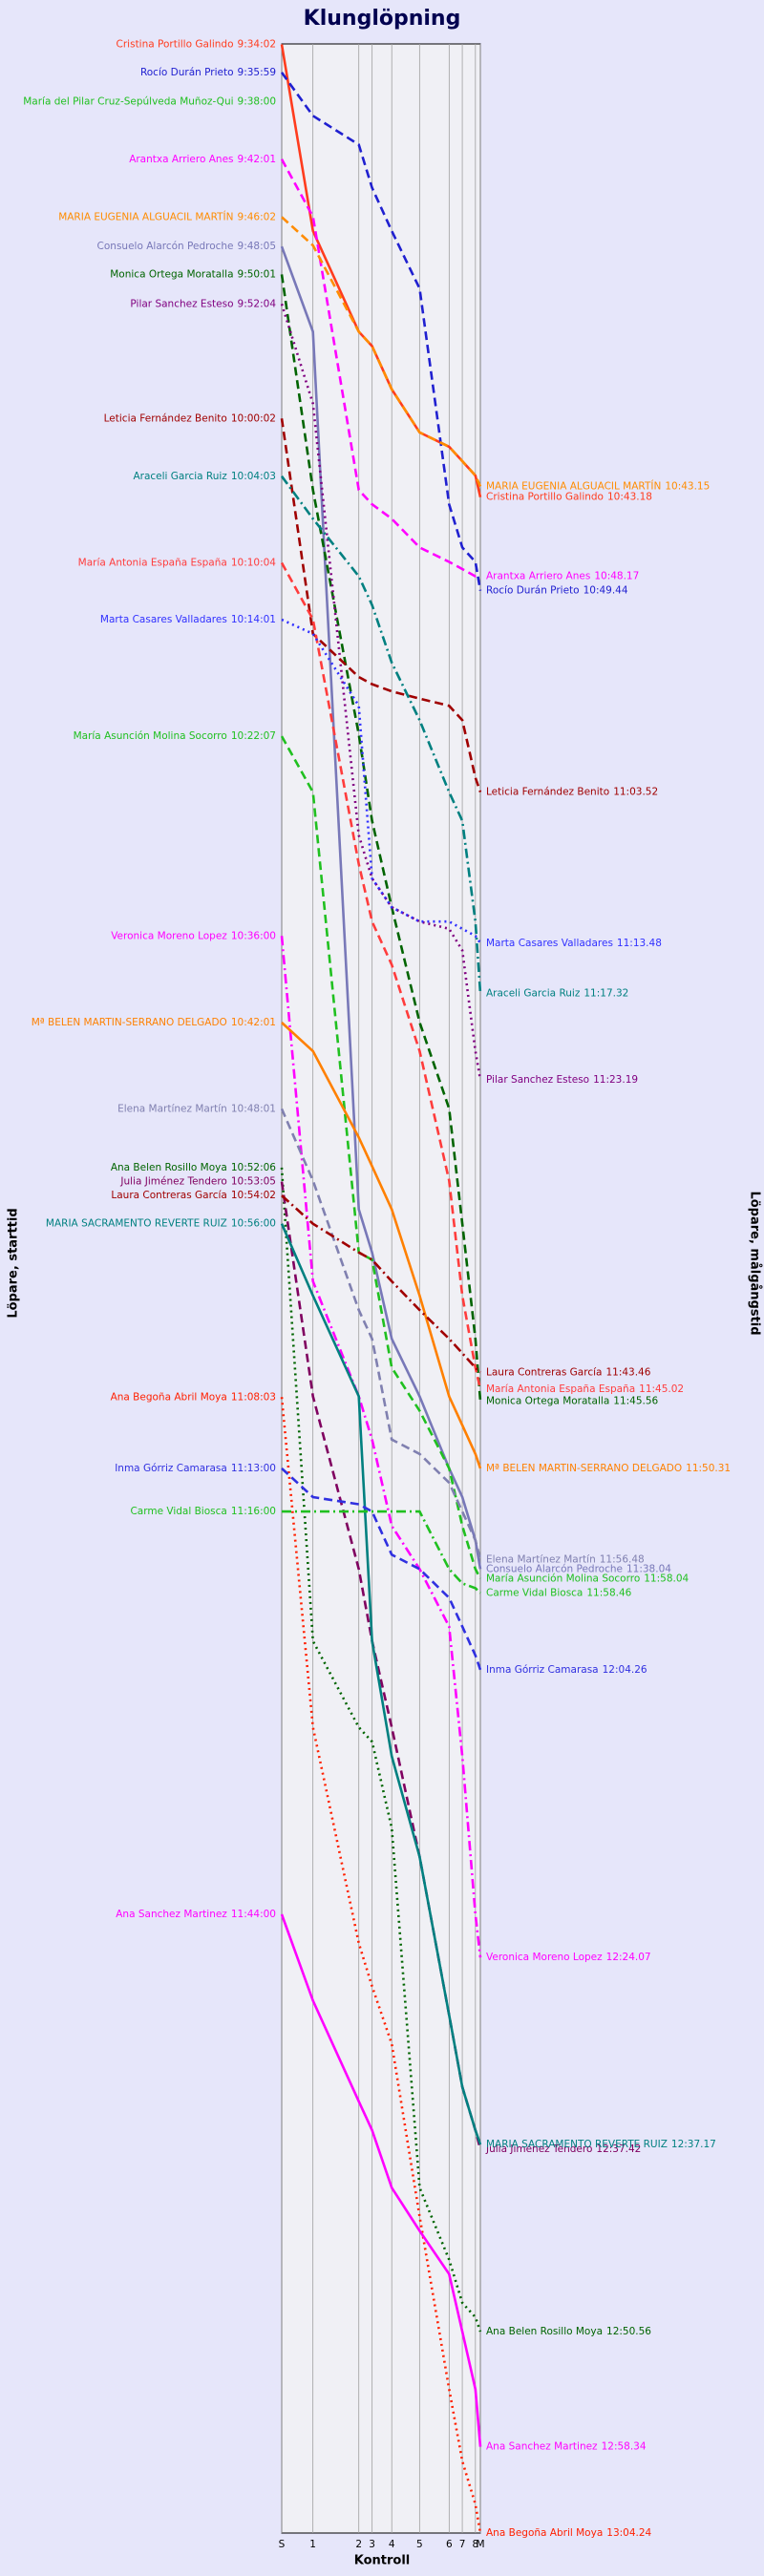 Image resolution: width=764 pixels, height=2576 pixels. Describe the element at coordinates (569, 2533) in the screenshot. I see `finish-label: Ana Begoña Abril Moya 13:04.24` at that location.